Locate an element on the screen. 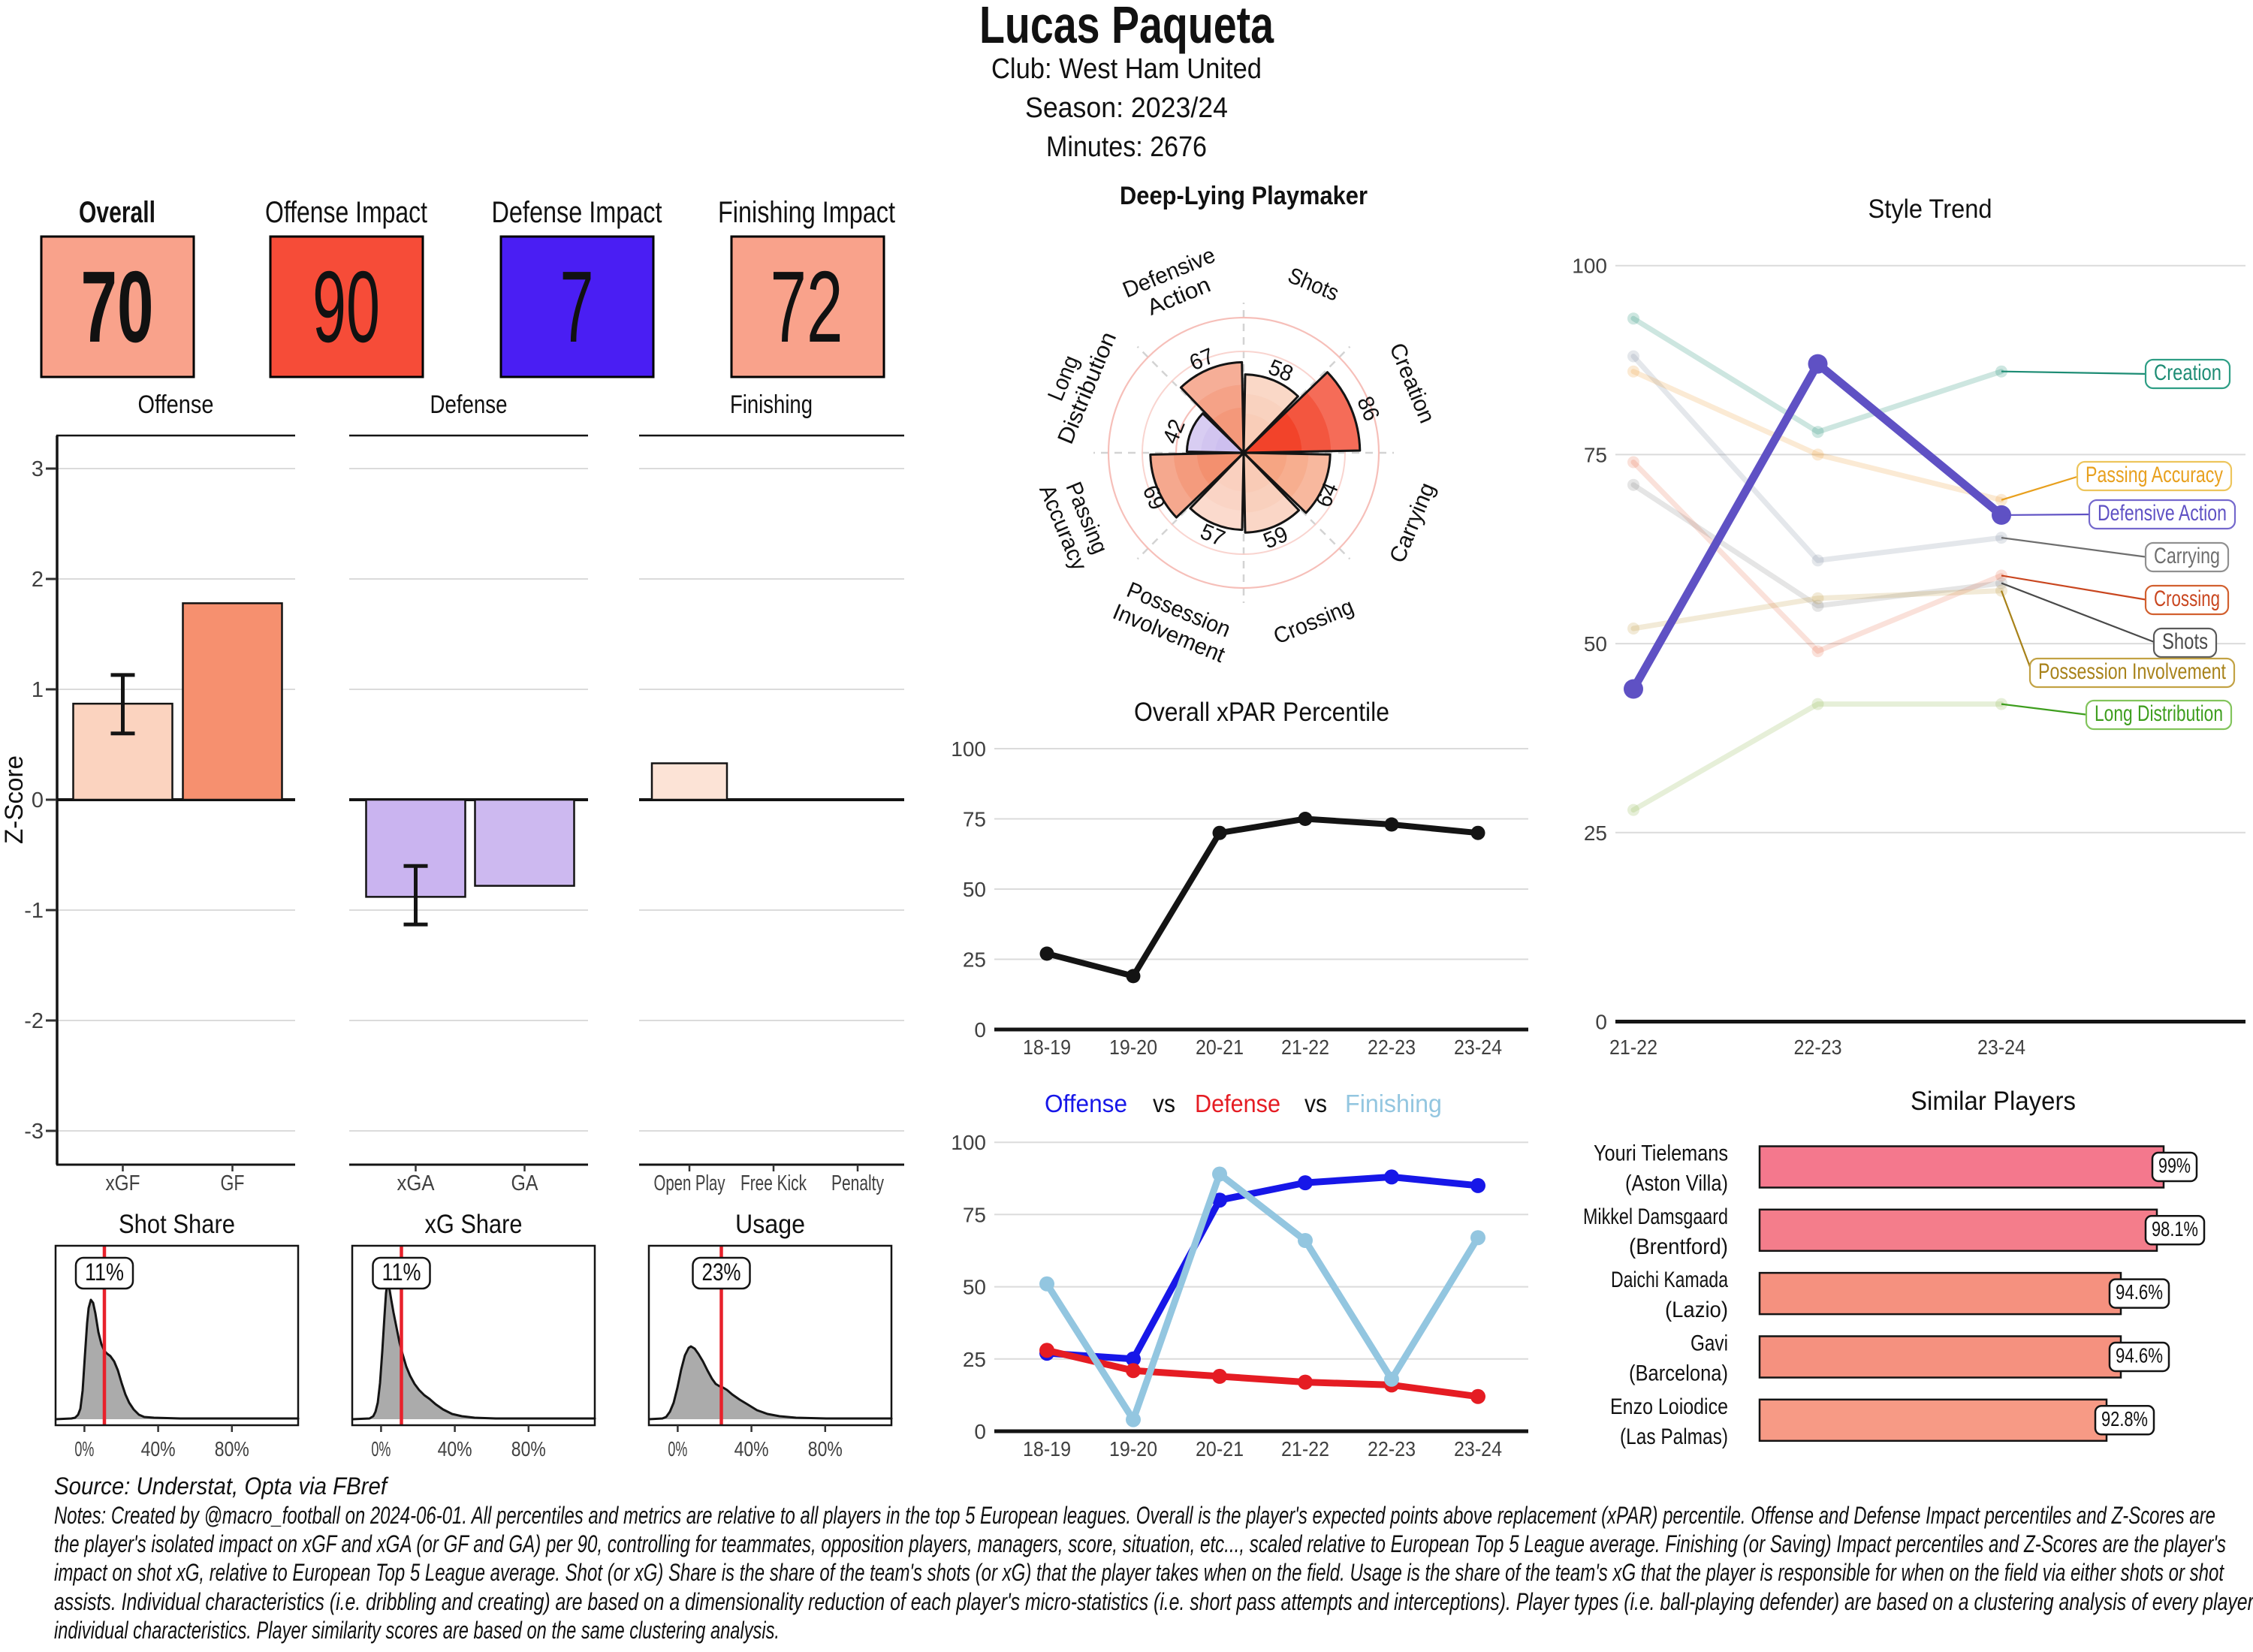 Image resolution: width=2253 pixels, height=1652 pixels. svg-text: xGA is located at coordinates (417, 1183).